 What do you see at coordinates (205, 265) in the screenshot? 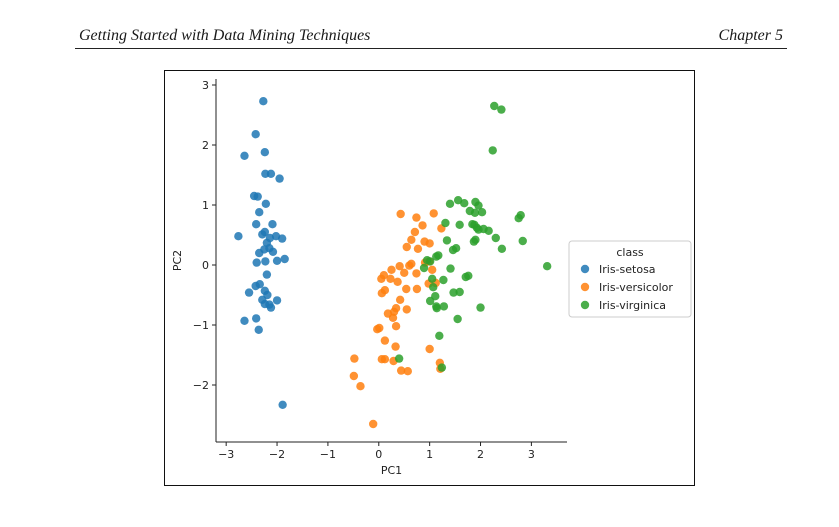
I see `y-tick-label: 0` at bounding box center [205, 265].